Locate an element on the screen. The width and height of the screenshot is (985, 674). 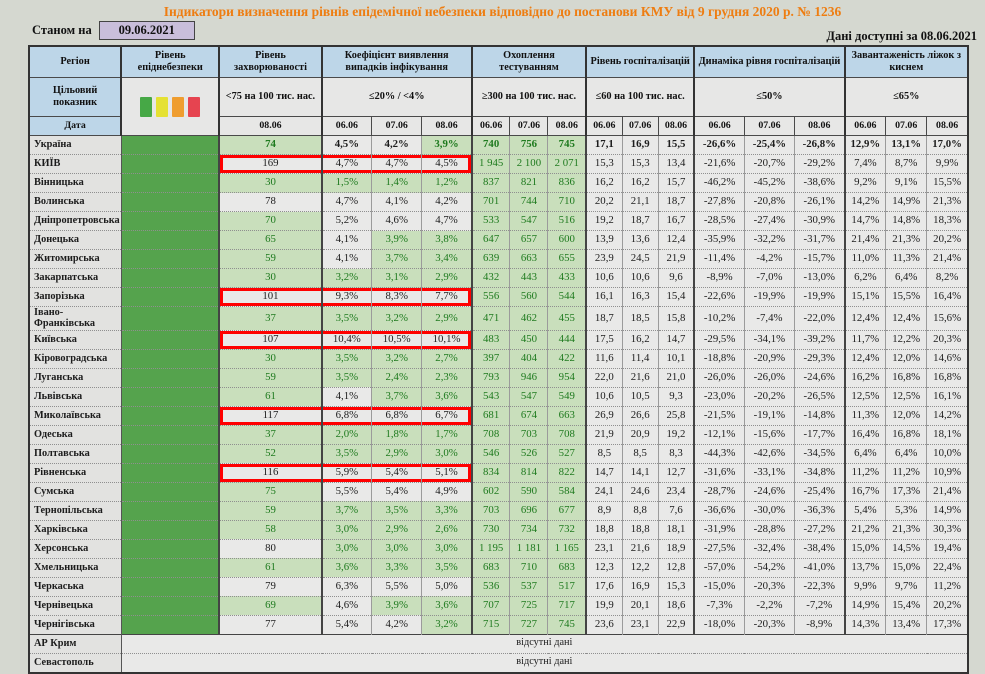
testing-coverage-cell: 683 is located at coordinates (567, 568).